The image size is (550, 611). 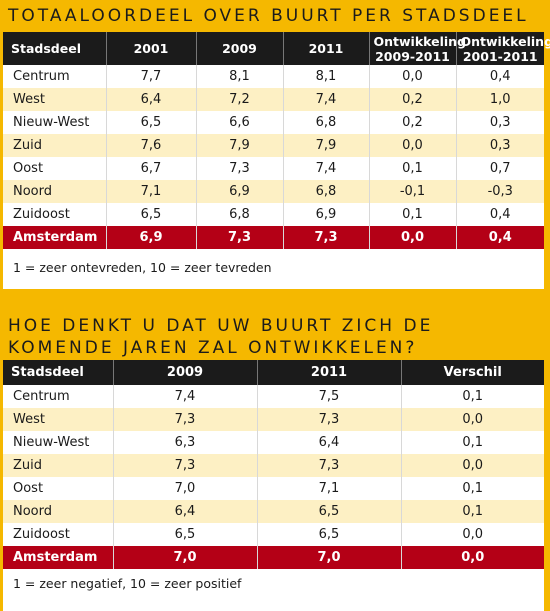 I want to click on value-cell: 7,6, so click(x=151, y=145).